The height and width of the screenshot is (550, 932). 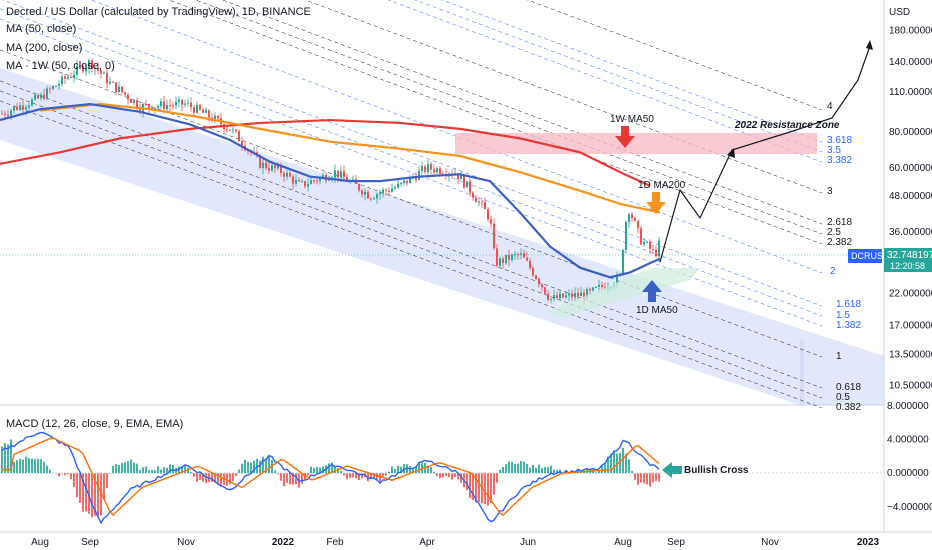 I want to click on time-tick-6: Jun, so click(x=528, y=542).